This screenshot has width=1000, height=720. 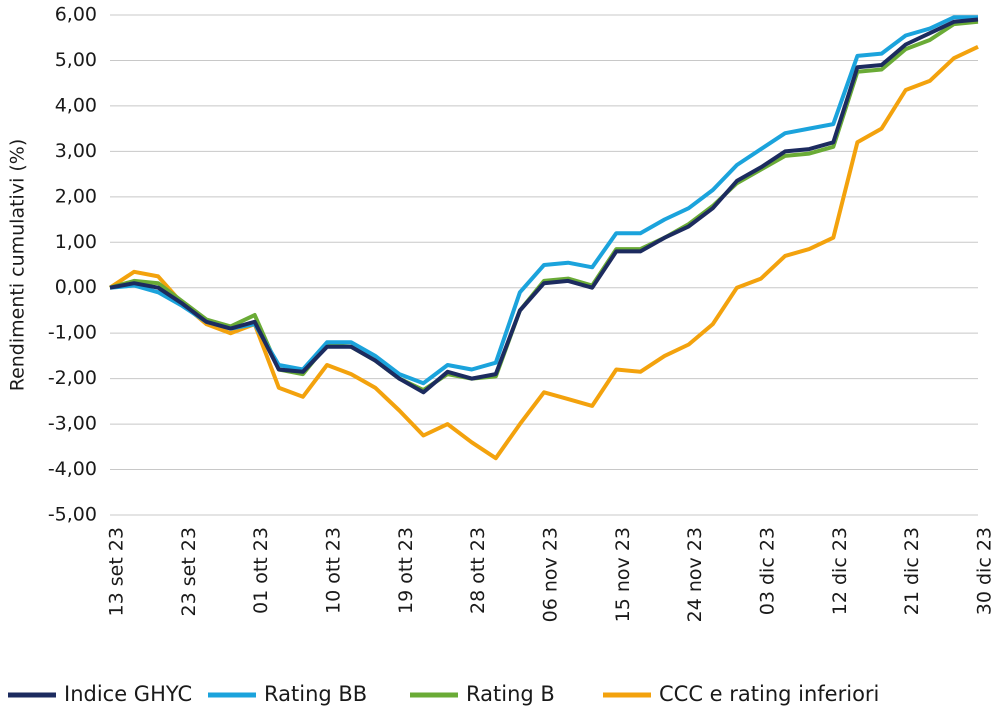 What do you see at coordinates (18, 265) in the screenshot?
I see `y-axis-label: Rendimenti cumulativi (%)` at bounding box center [18, 265].